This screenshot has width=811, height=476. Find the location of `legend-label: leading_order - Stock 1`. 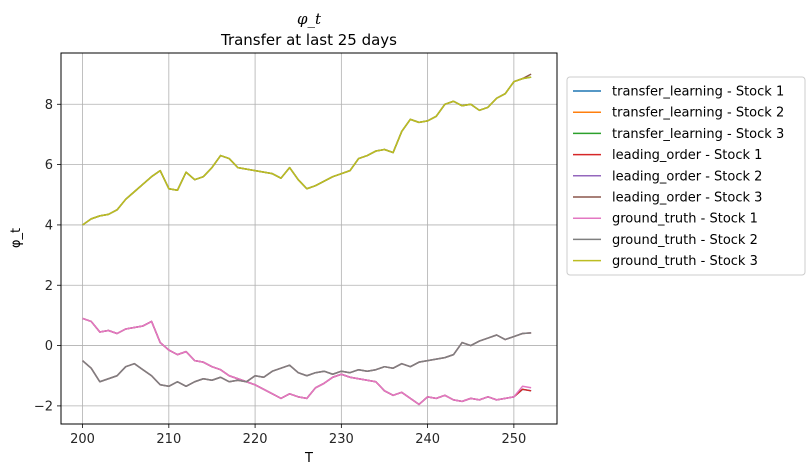

legend-label: leading_order - Stock 1 is located at coordinates (687, 155).